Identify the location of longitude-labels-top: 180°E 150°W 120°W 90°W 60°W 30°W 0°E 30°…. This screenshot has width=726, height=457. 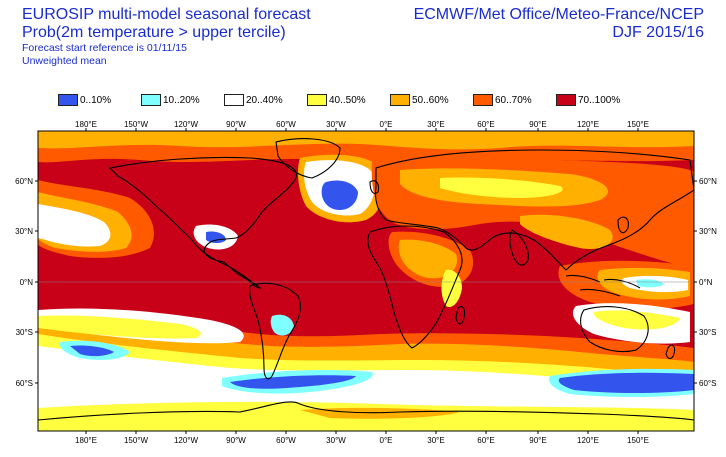
(362, 124).